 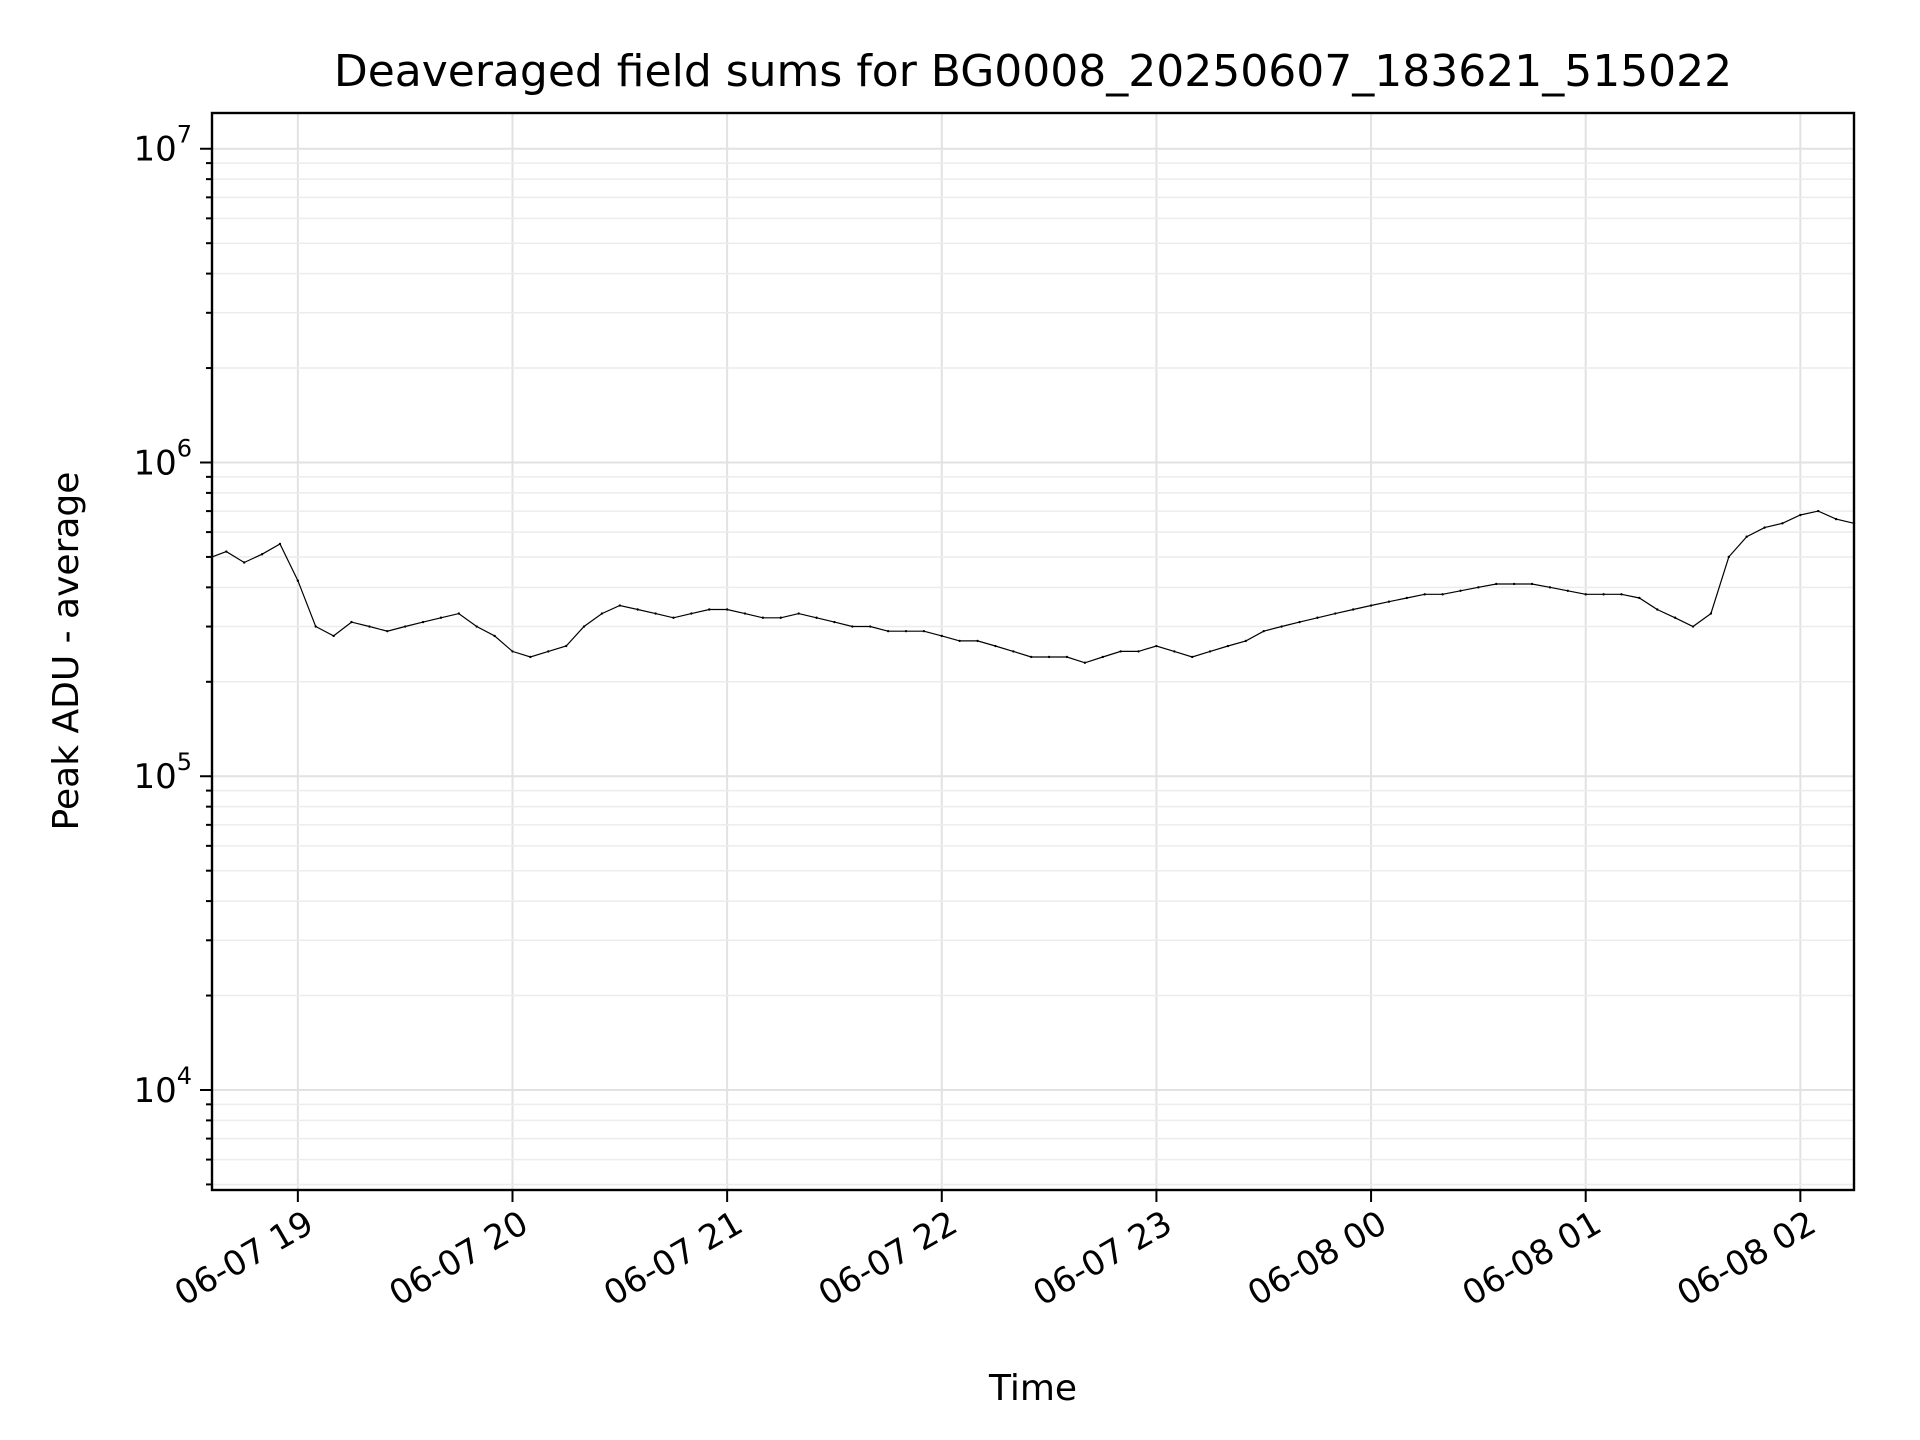 I want to click on y-tick-label: 10⁴, so click(x=162, y=1086).